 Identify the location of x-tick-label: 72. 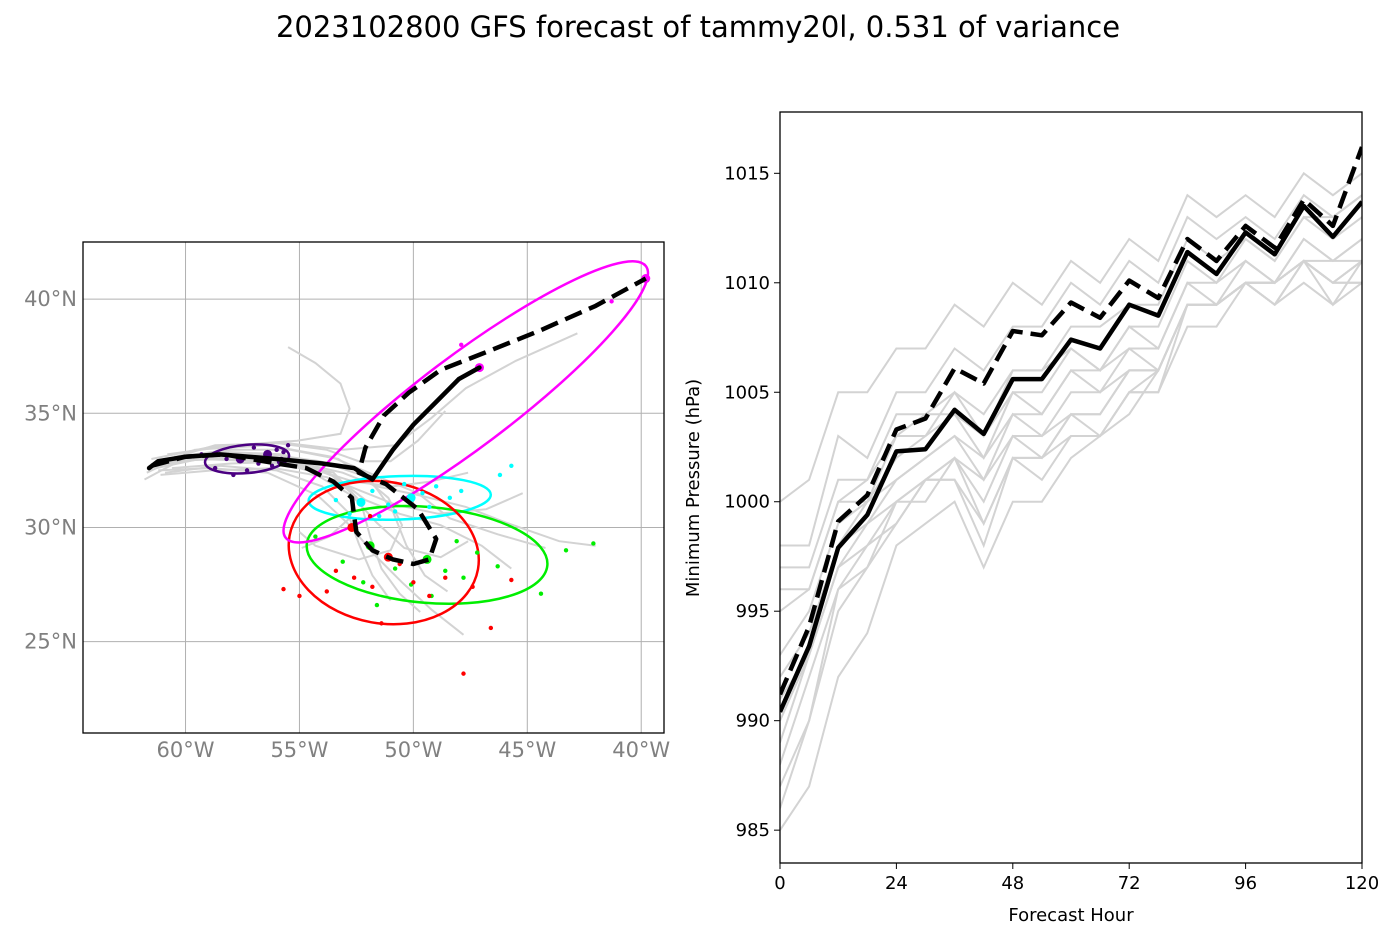
(1129, 883).